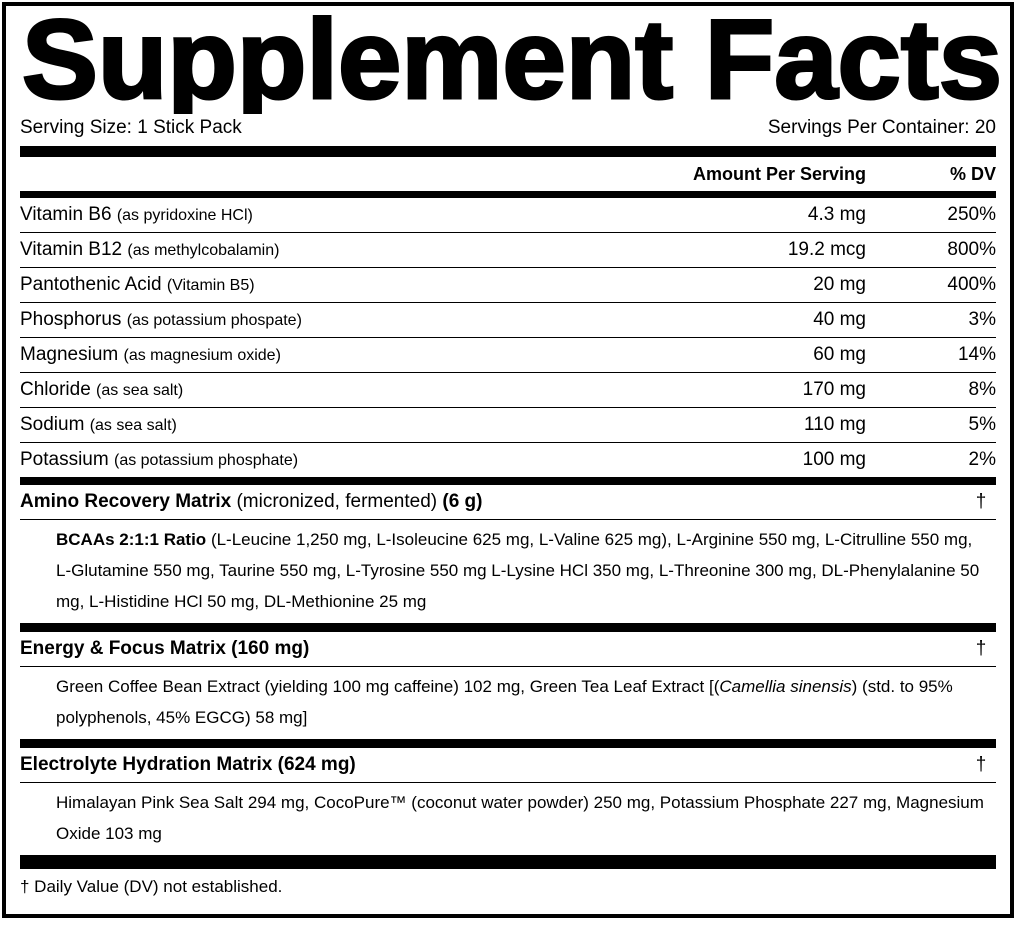  What do you see at coordinates (188, 764) in the screenshot?
I see `blend-title-part: Electrolyte Hydration Matrix (624 mg)` at bounding box center [188, 764].